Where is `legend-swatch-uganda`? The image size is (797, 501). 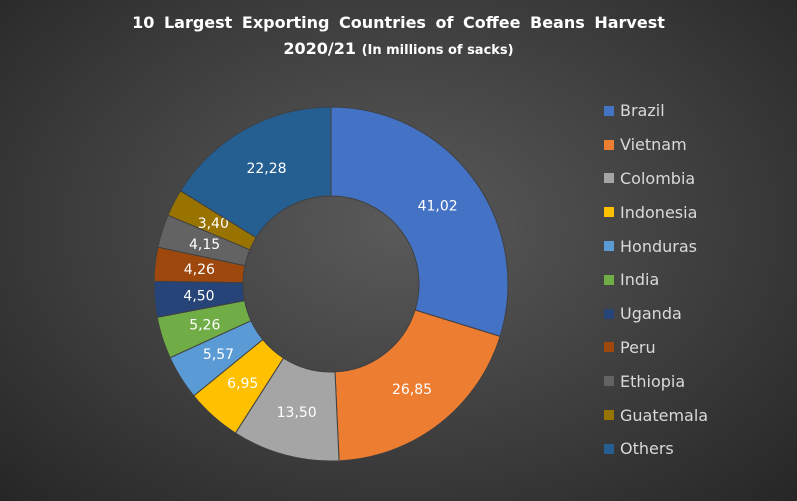
legend-swatch-uganda is located at coordinates (609, 313).